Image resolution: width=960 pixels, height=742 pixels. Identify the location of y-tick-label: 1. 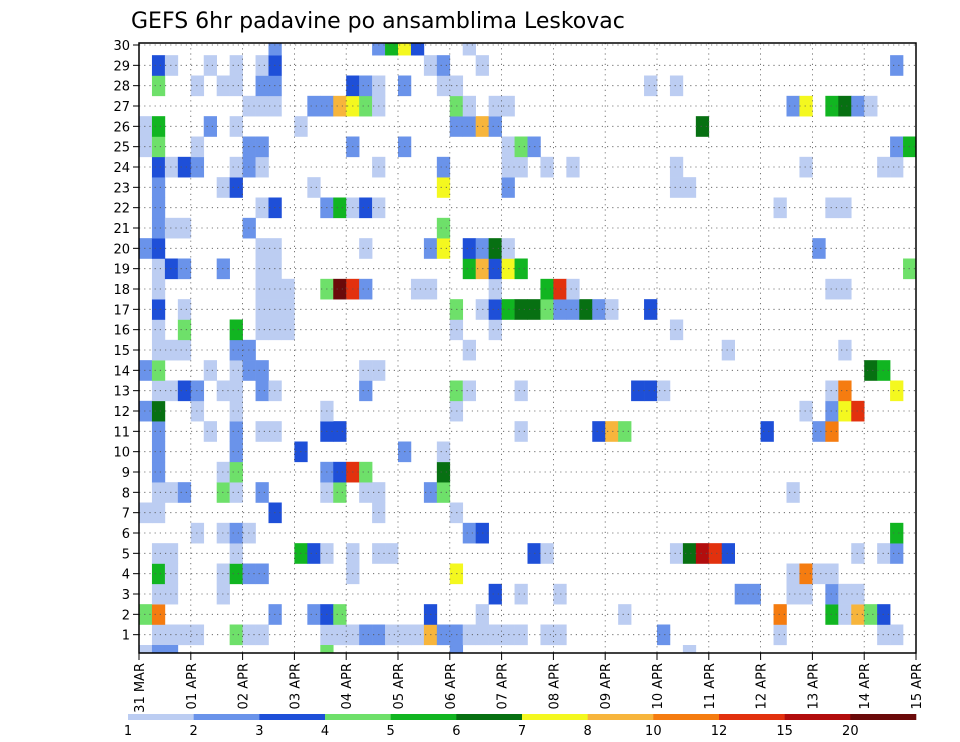
(126, 636).